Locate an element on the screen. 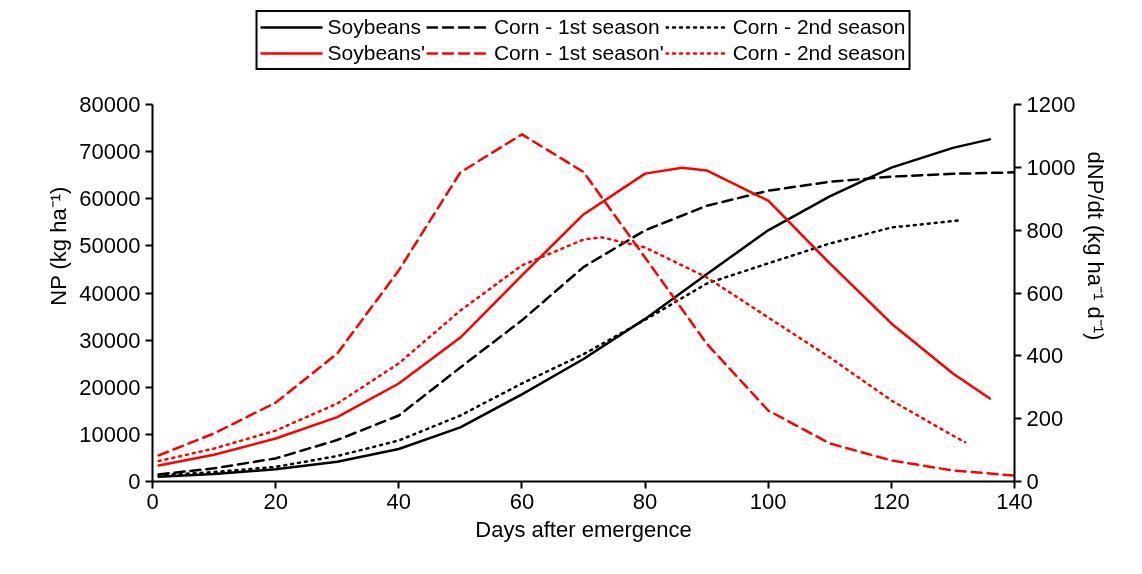 The height and width of the screenshot is (574, 1142). y-axis-title: NP (kg ha⁻¹) is located at coordinates (59, 246).